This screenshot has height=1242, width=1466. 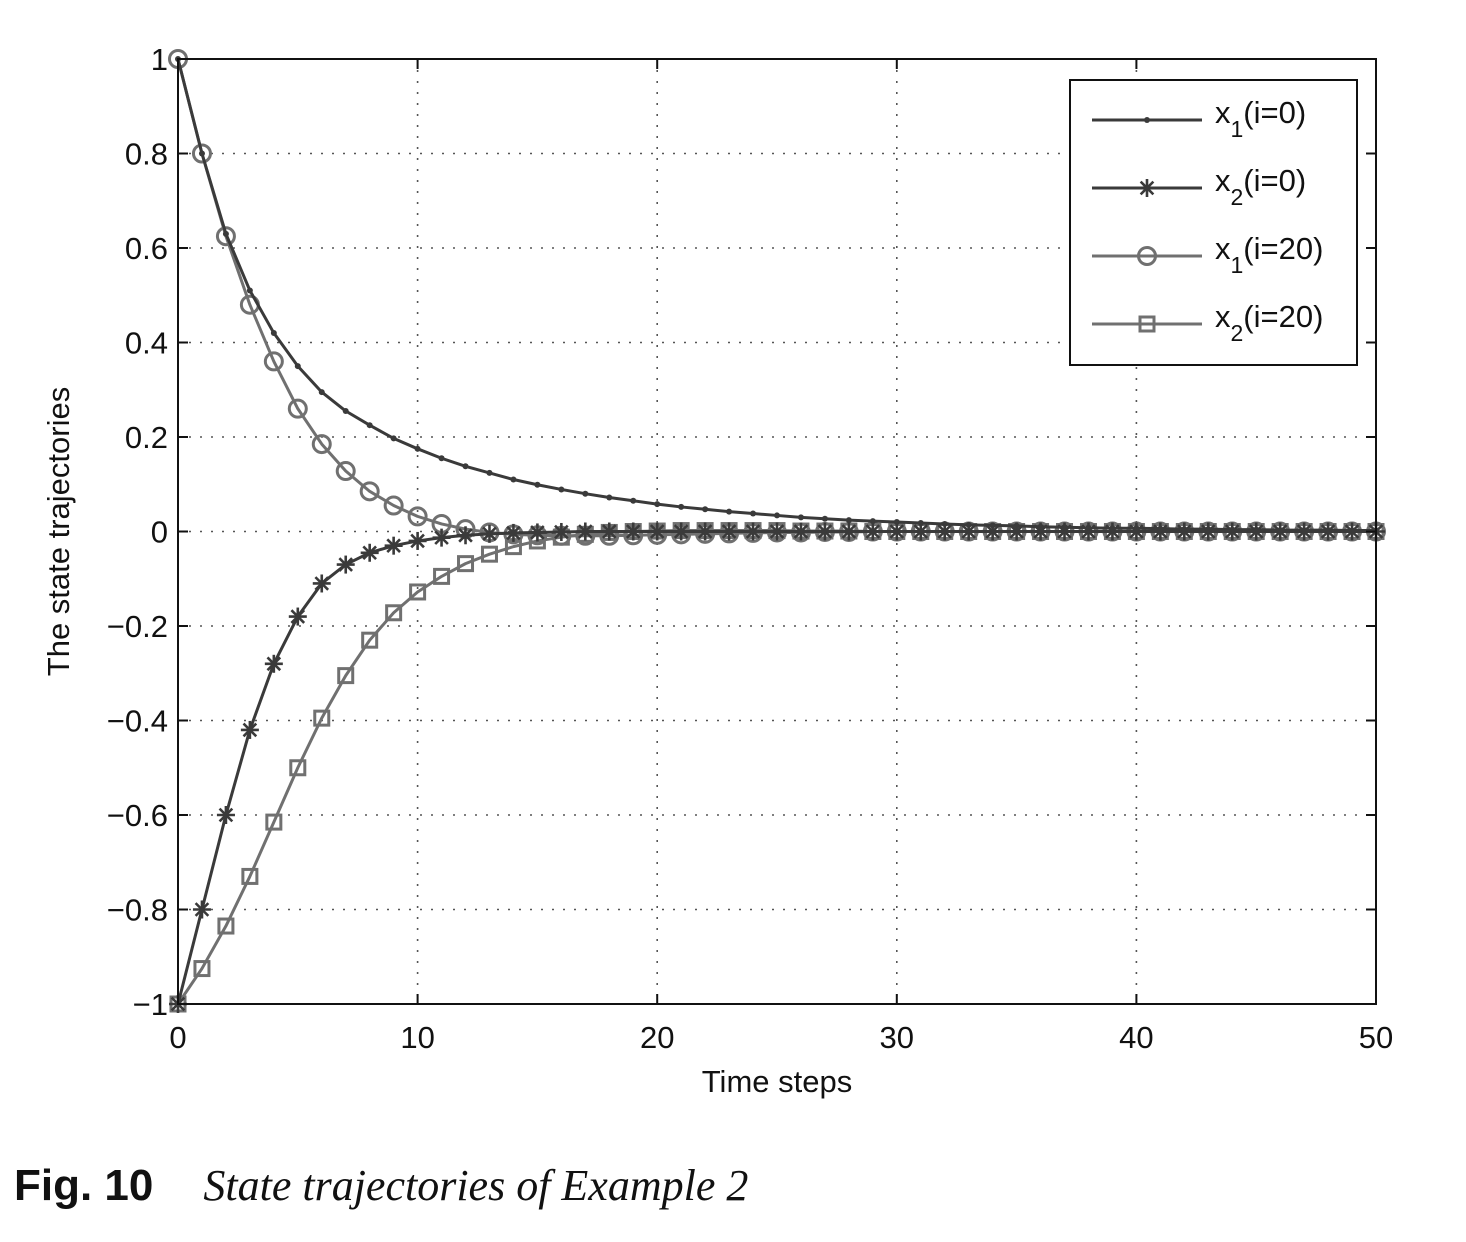 I want to click on y-tick-label: −1, so click(x=150, y=1004).